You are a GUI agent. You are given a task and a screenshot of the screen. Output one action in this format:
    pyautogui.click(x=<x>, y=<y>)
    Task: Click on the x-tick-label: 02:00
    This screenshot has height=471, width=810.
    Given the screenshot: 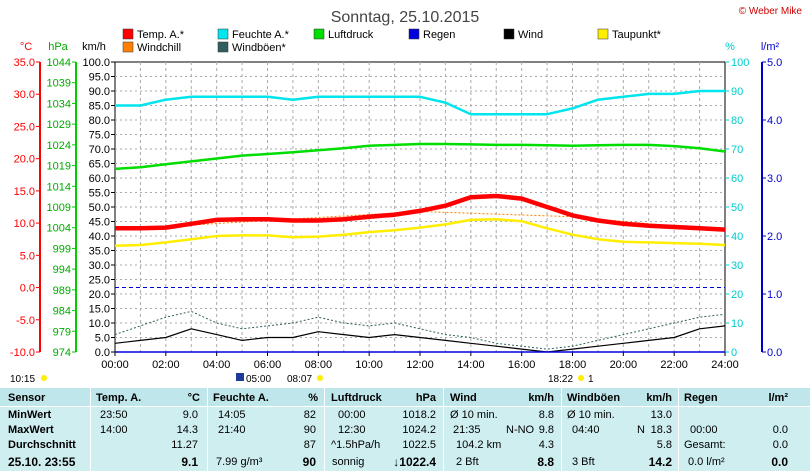 What is the action you would take?
    pyautogui.click(x=166, y=365)
    